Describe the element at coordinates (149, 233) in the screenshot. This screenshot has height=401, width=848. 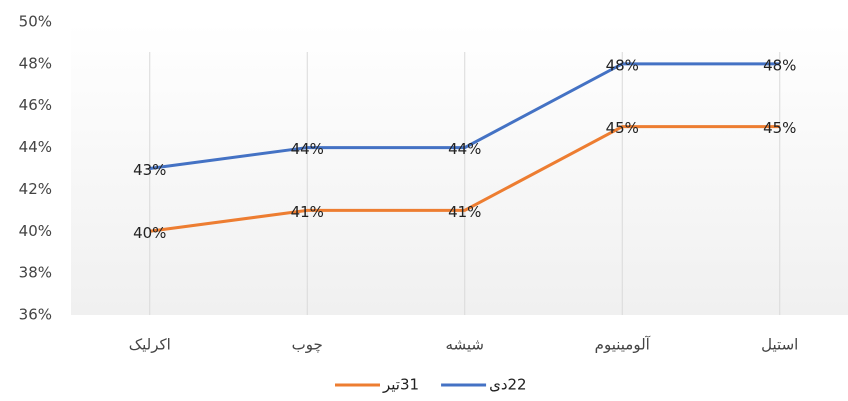
I see `data-label: 40%` at that location.